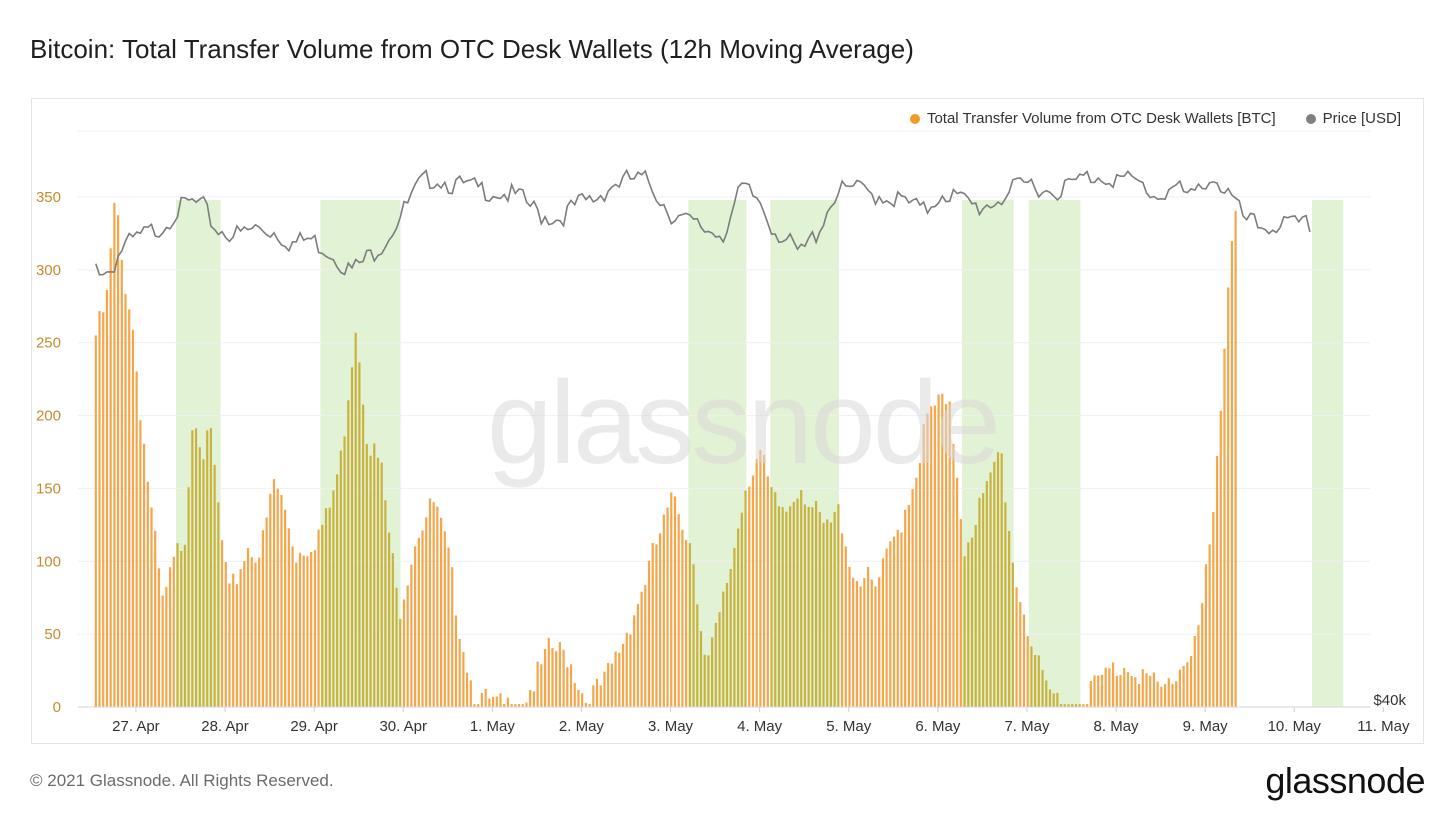 This screenshot has height=819, width=1456. I want to click on y-tick-label: 250, so click(48, 343).